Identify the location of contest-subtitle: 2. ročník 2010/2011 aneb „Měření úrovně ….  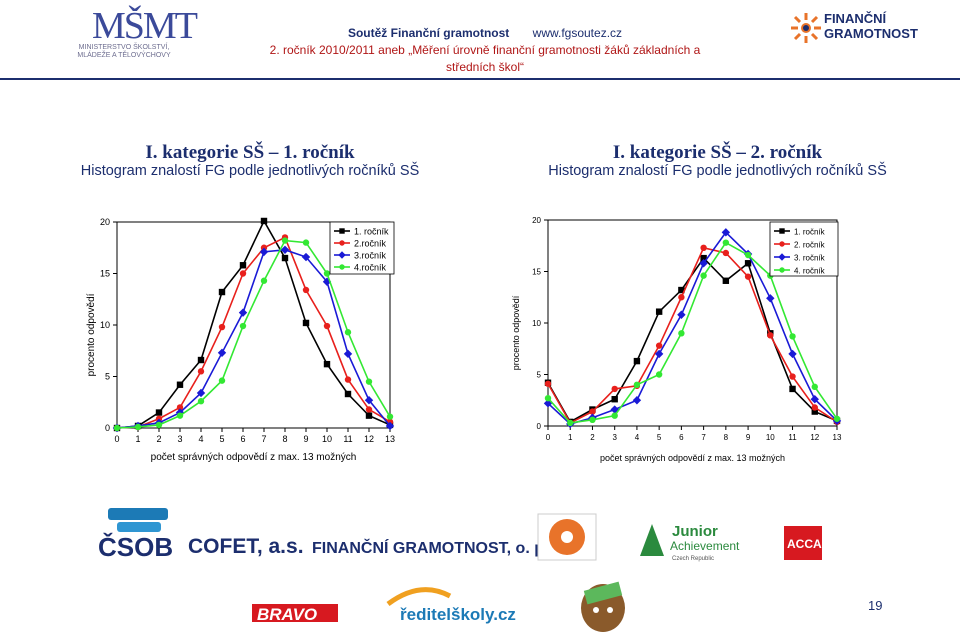
(485, 58).